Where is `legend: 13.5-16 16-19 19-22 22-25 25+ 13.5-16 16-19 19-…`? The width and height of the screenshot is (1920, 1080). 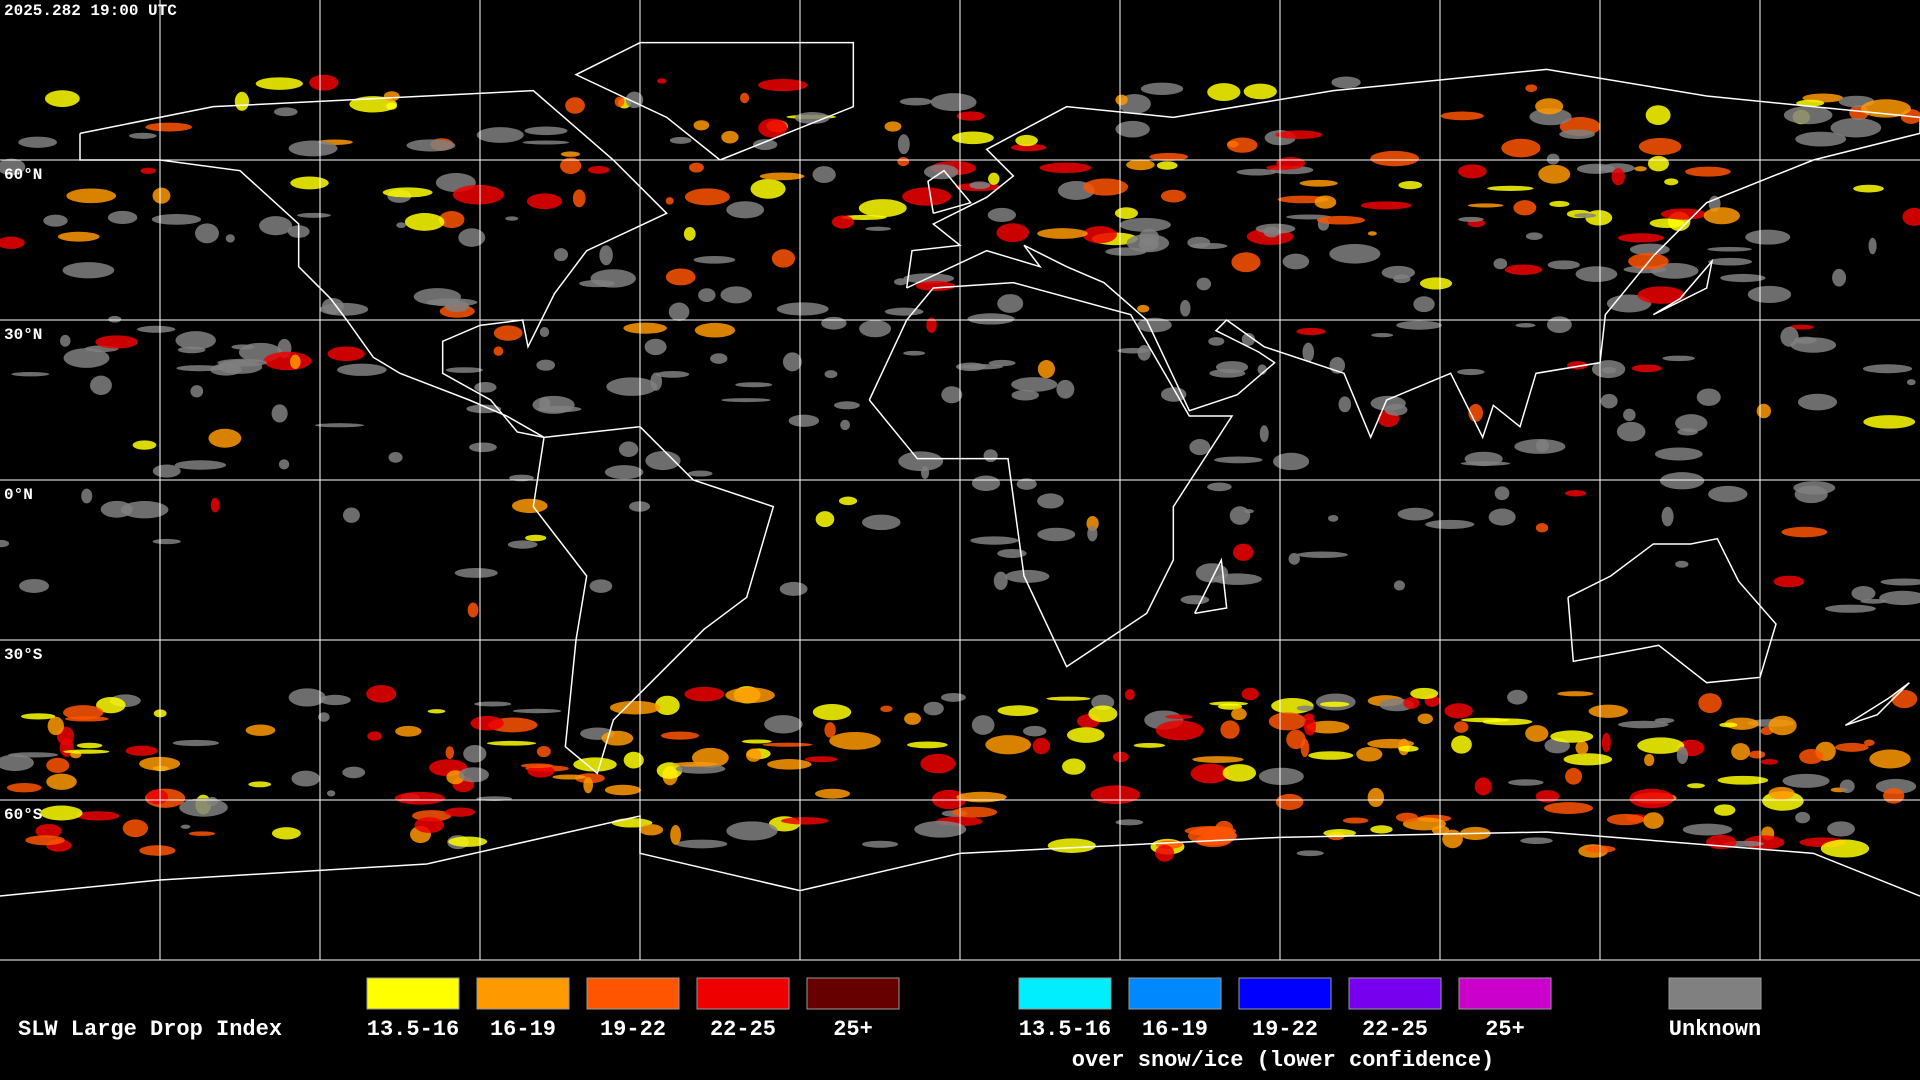 legend: 13.5-16 16-19 19-22 22-25 25+ 13.5-16 16-19 19-… is located at coordinates (1064, 1009).